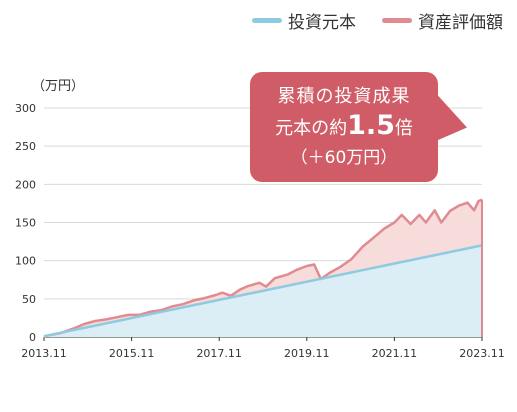 The height and width of the screenshot is (412, 517). Describe the element at coordinates (397, 20) in the screenshot. I see `legend-swatch-valuation` at that location.